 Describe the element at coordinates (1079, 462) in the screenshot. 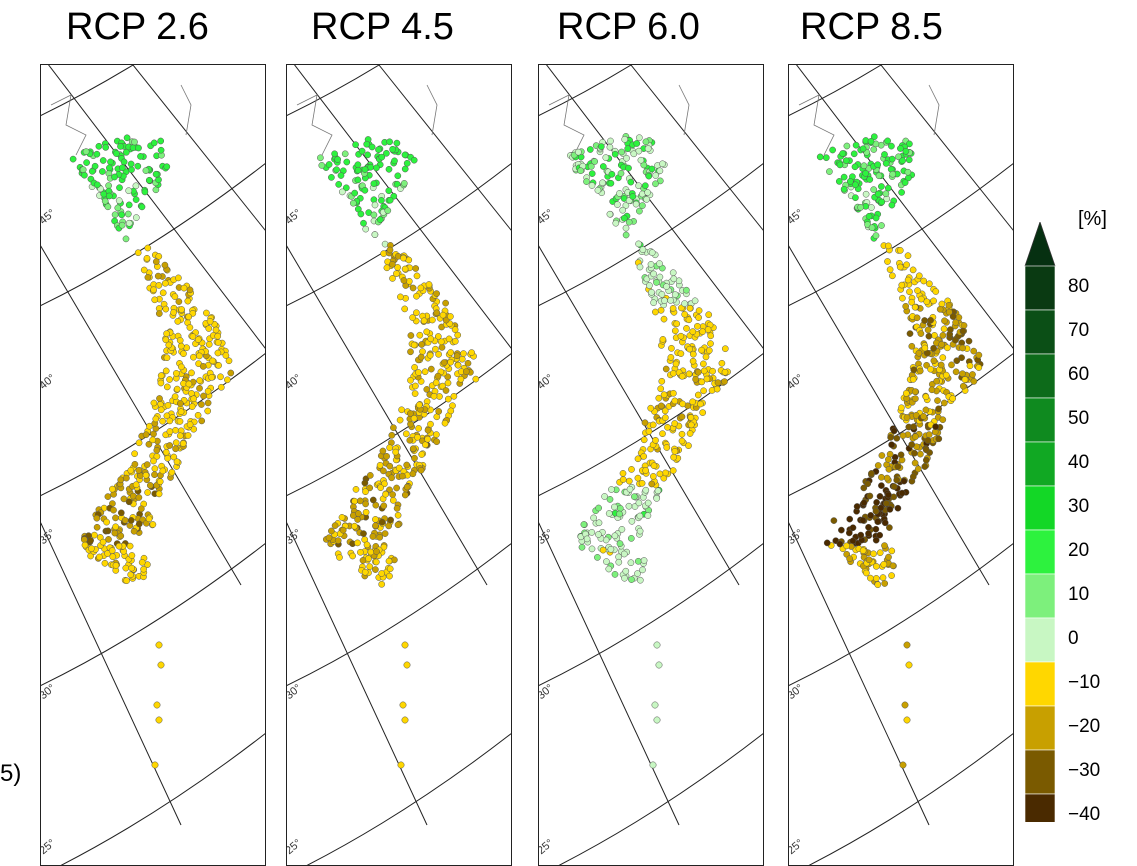

I see `legend-tick-label: 40` at that location.